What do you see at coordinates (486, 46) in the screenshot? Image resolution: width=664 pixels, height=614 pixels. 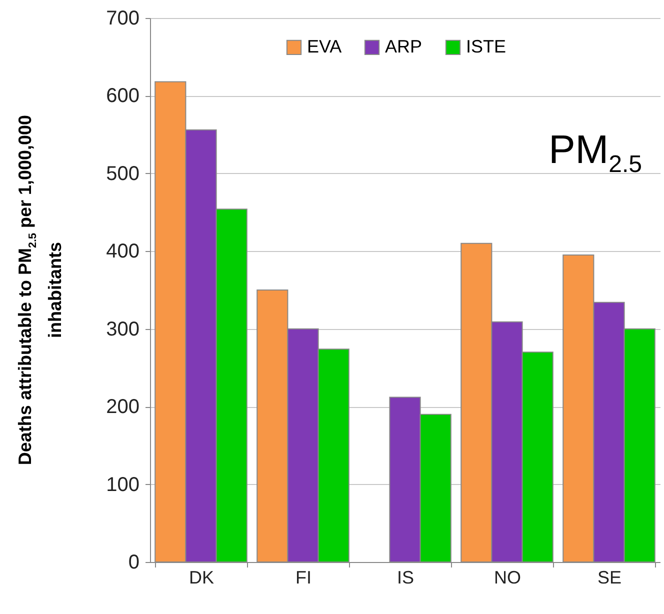 I see `legend-label: ISTE` at bounding box center [486, 46].